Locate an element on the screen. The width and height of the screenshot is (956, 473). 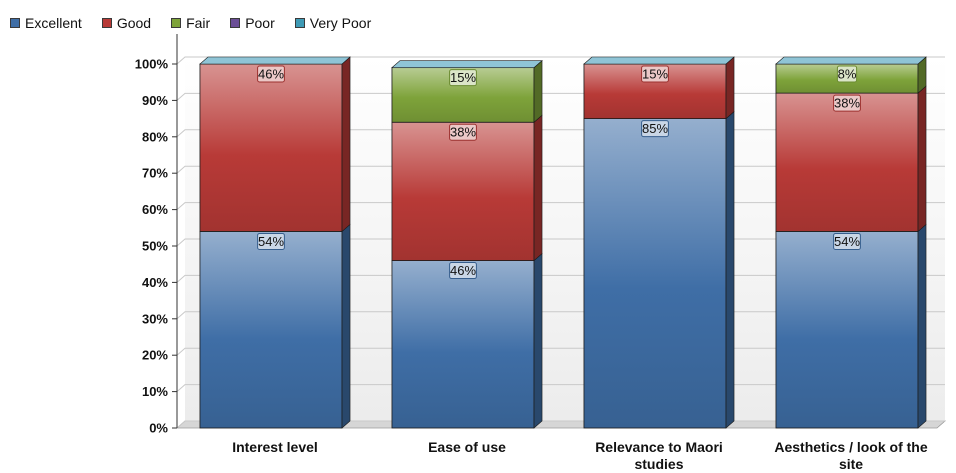
legend-label-fair: Fair is located at coordinates (198, 23).